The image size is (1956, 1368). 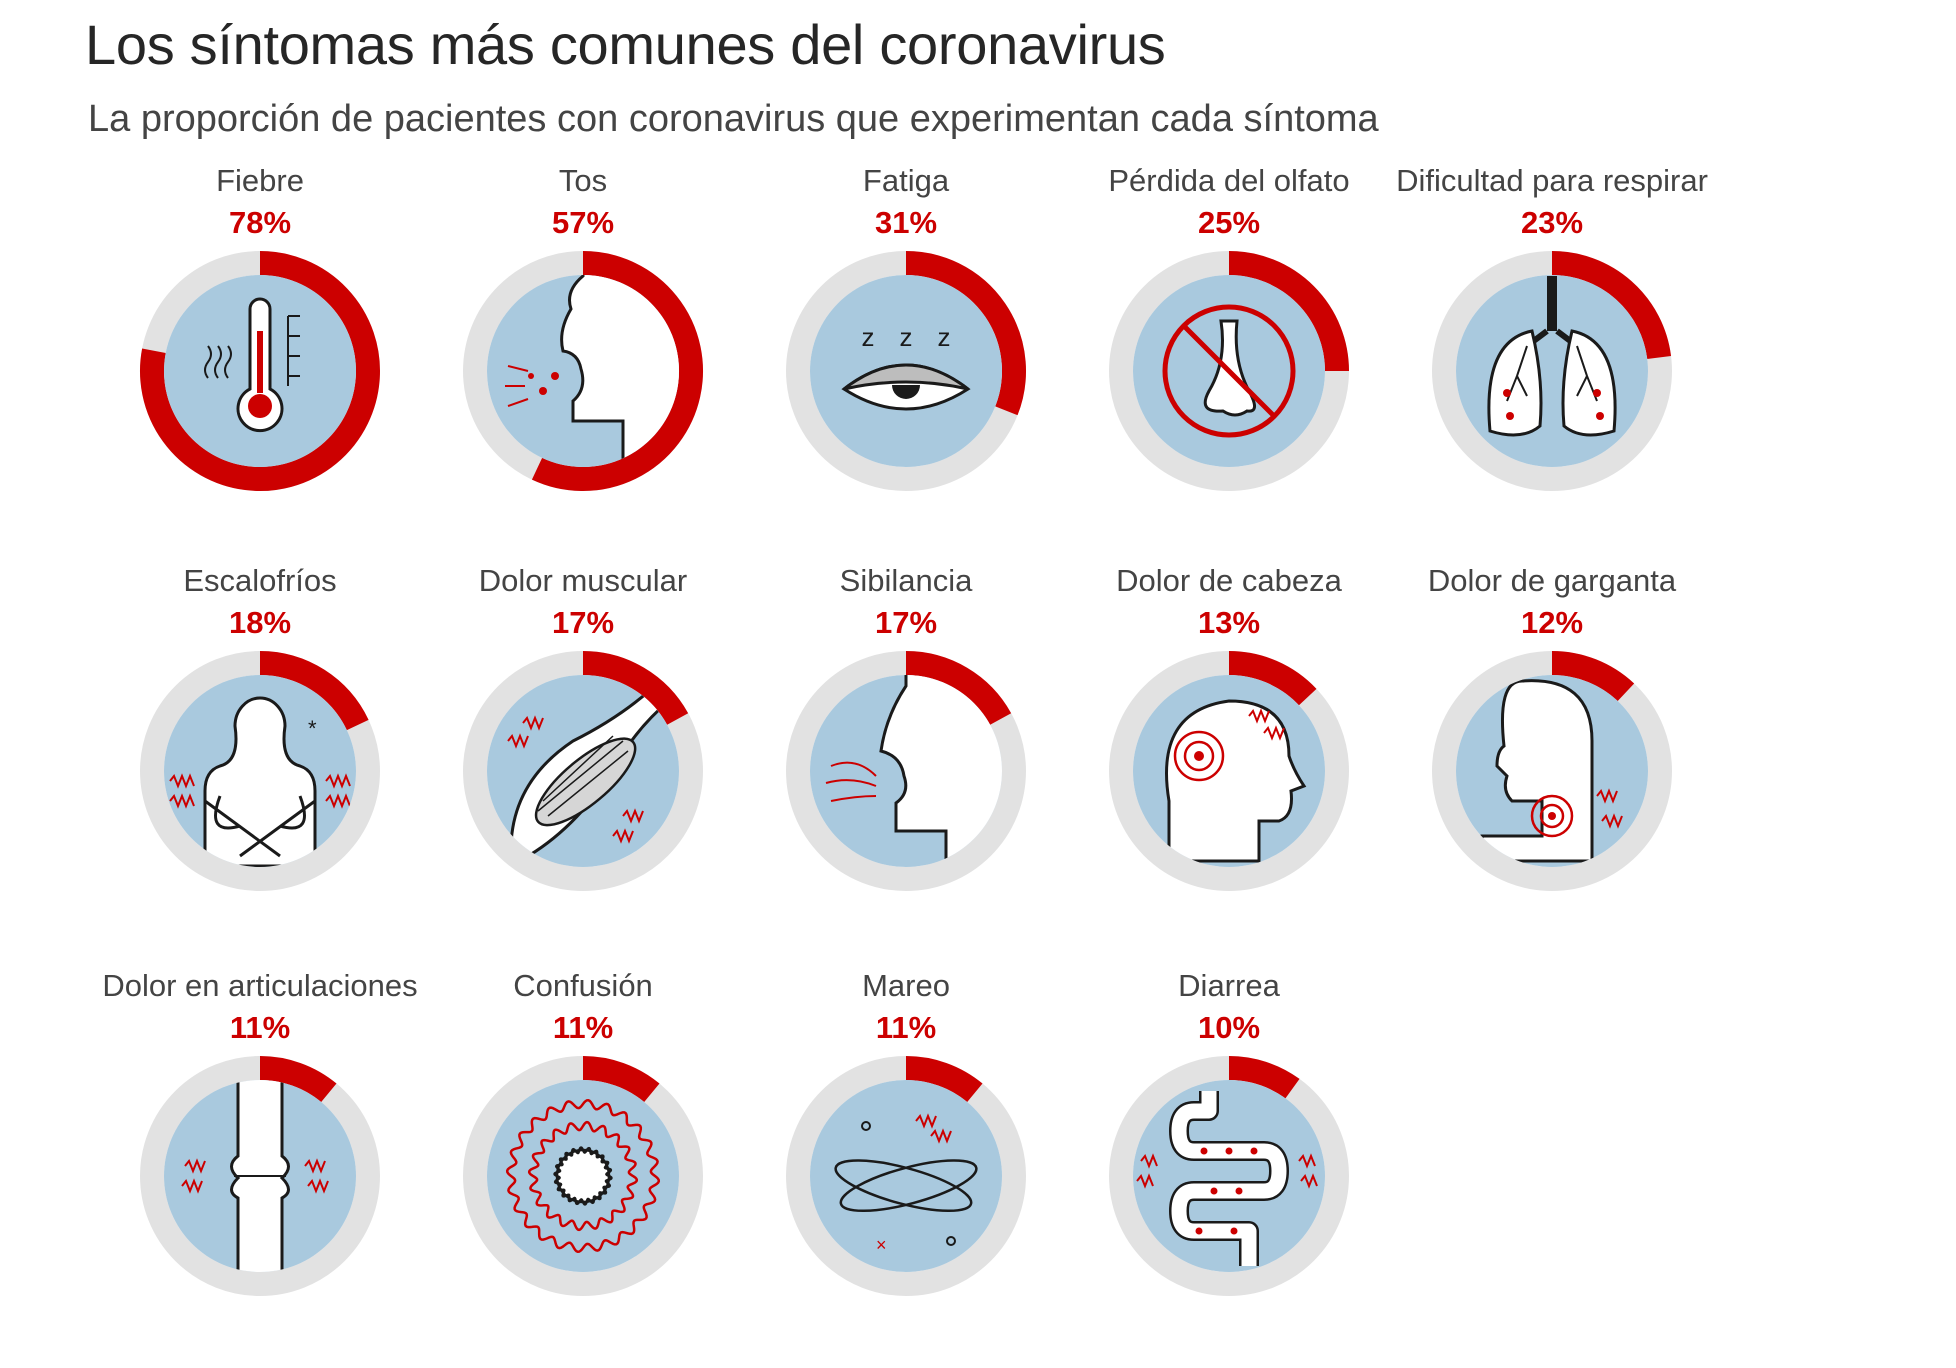 What do you see at coordinates (260, 180) in the screenshot?
I see `symptom-label: Fiebre` at bounding box center [260, 180].